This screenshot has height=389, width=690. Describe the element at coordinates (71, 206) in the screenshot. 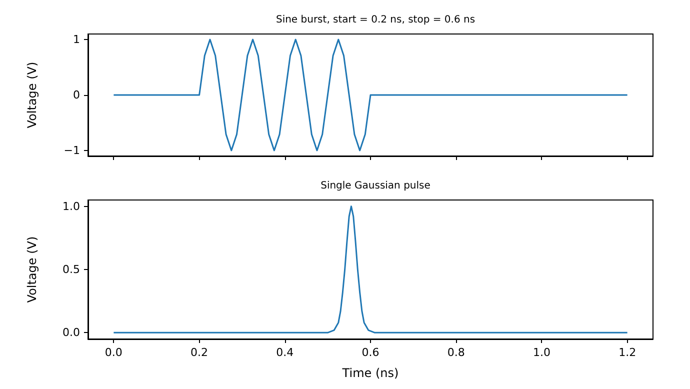

I see `y-tick-label: 1.0` at that location.